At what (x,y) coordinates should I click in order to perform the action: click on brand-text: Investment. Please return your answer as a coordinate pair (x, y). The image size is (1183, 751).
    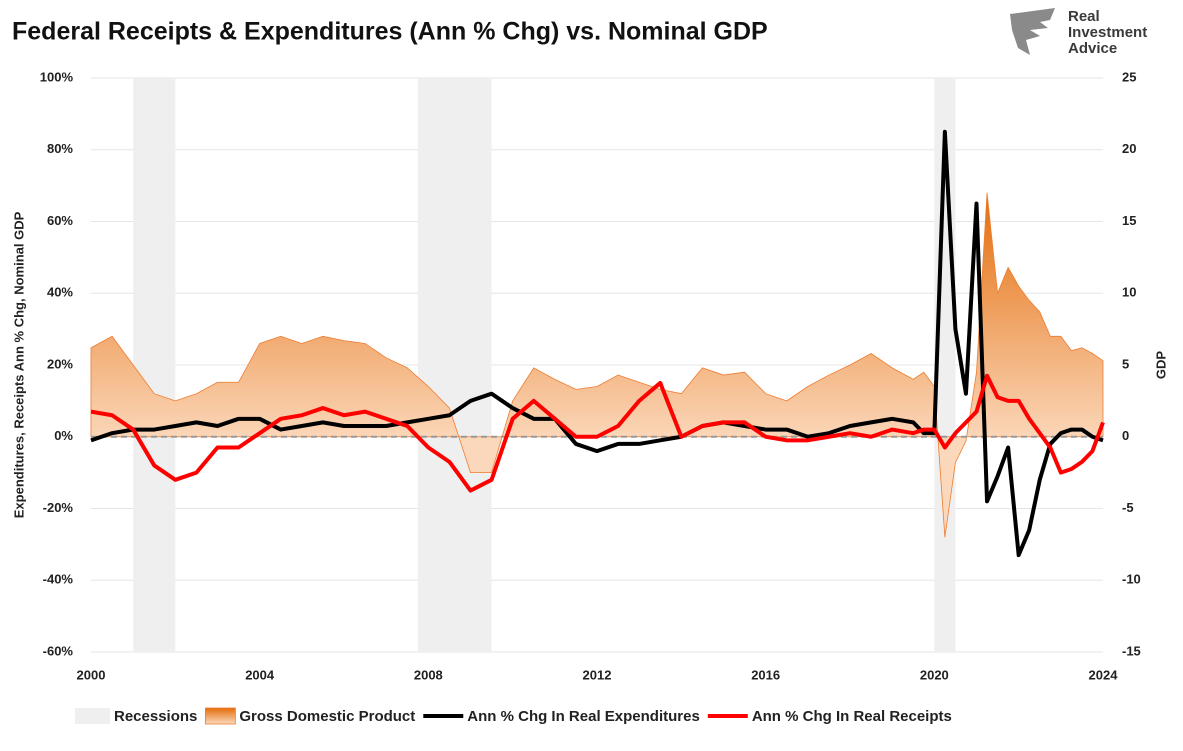
    Looking at the image, I should click on (1107, 32).